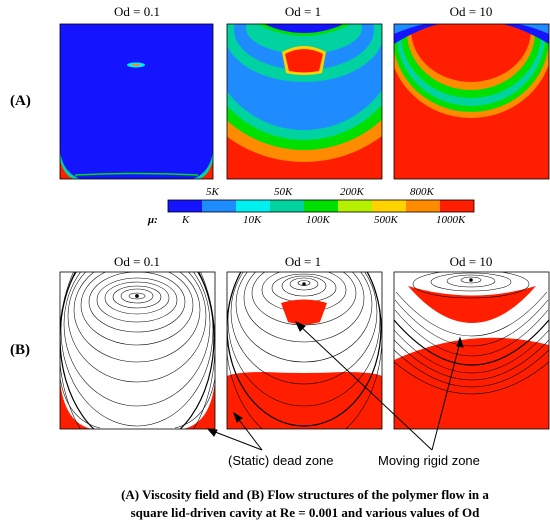  What do you see at coordinates (318, 220) in the screenshot?
I see `colorbar-bottom-label-2: 100K` at bounding box center [318, 220].